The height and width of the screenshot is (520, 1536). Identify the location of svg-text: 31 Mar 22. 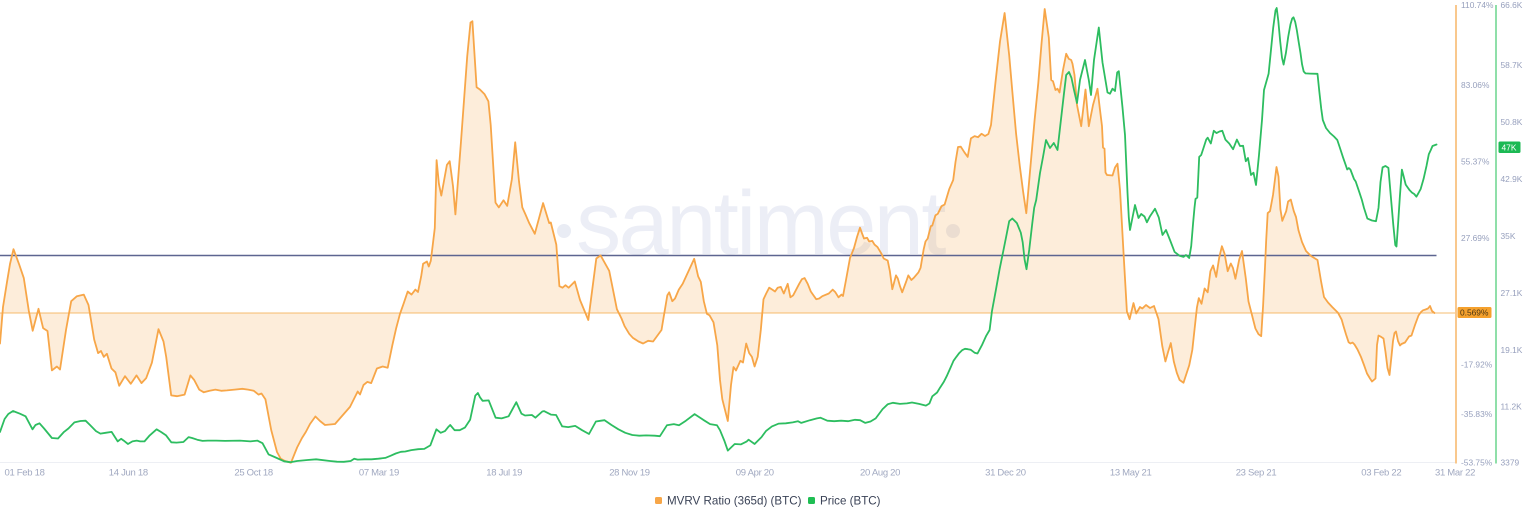
(1455, 473).